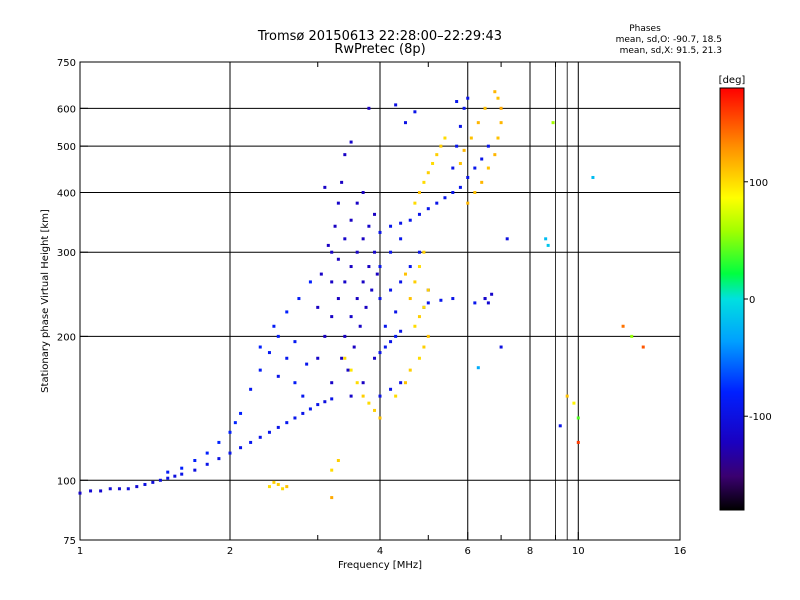 This screenshot has height=600, width=800. I want to click on colorbar: [deg] 100 0 -100, so click(745, 293).